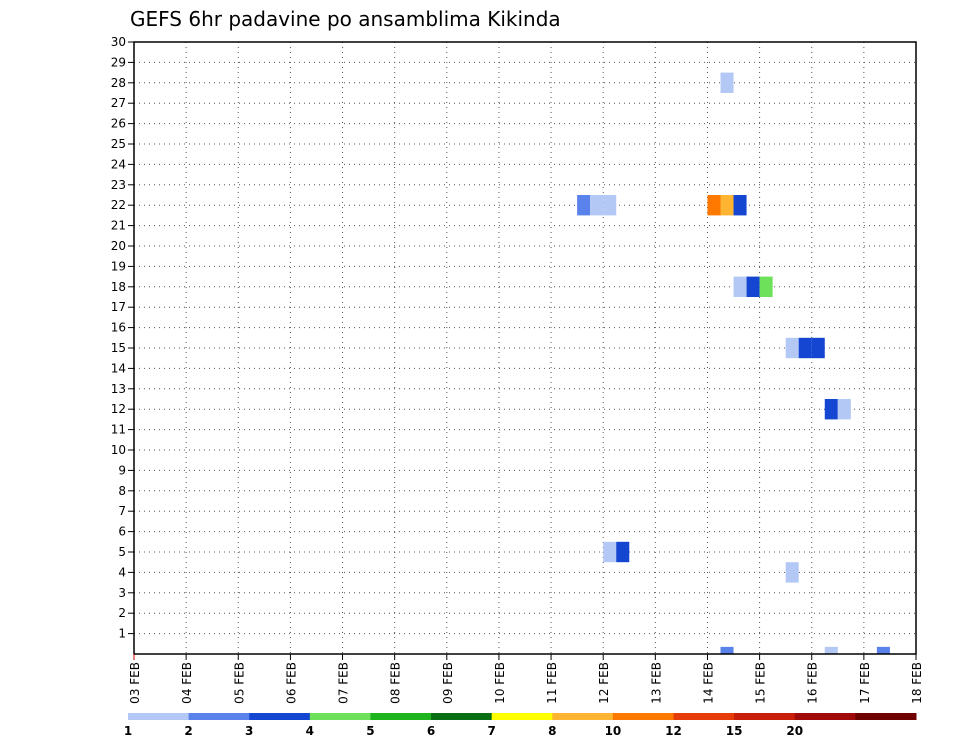  Describe the element at coordinates (761, 683) in the screenshot. I see `x-tick-label: 15 FEB` at that location.